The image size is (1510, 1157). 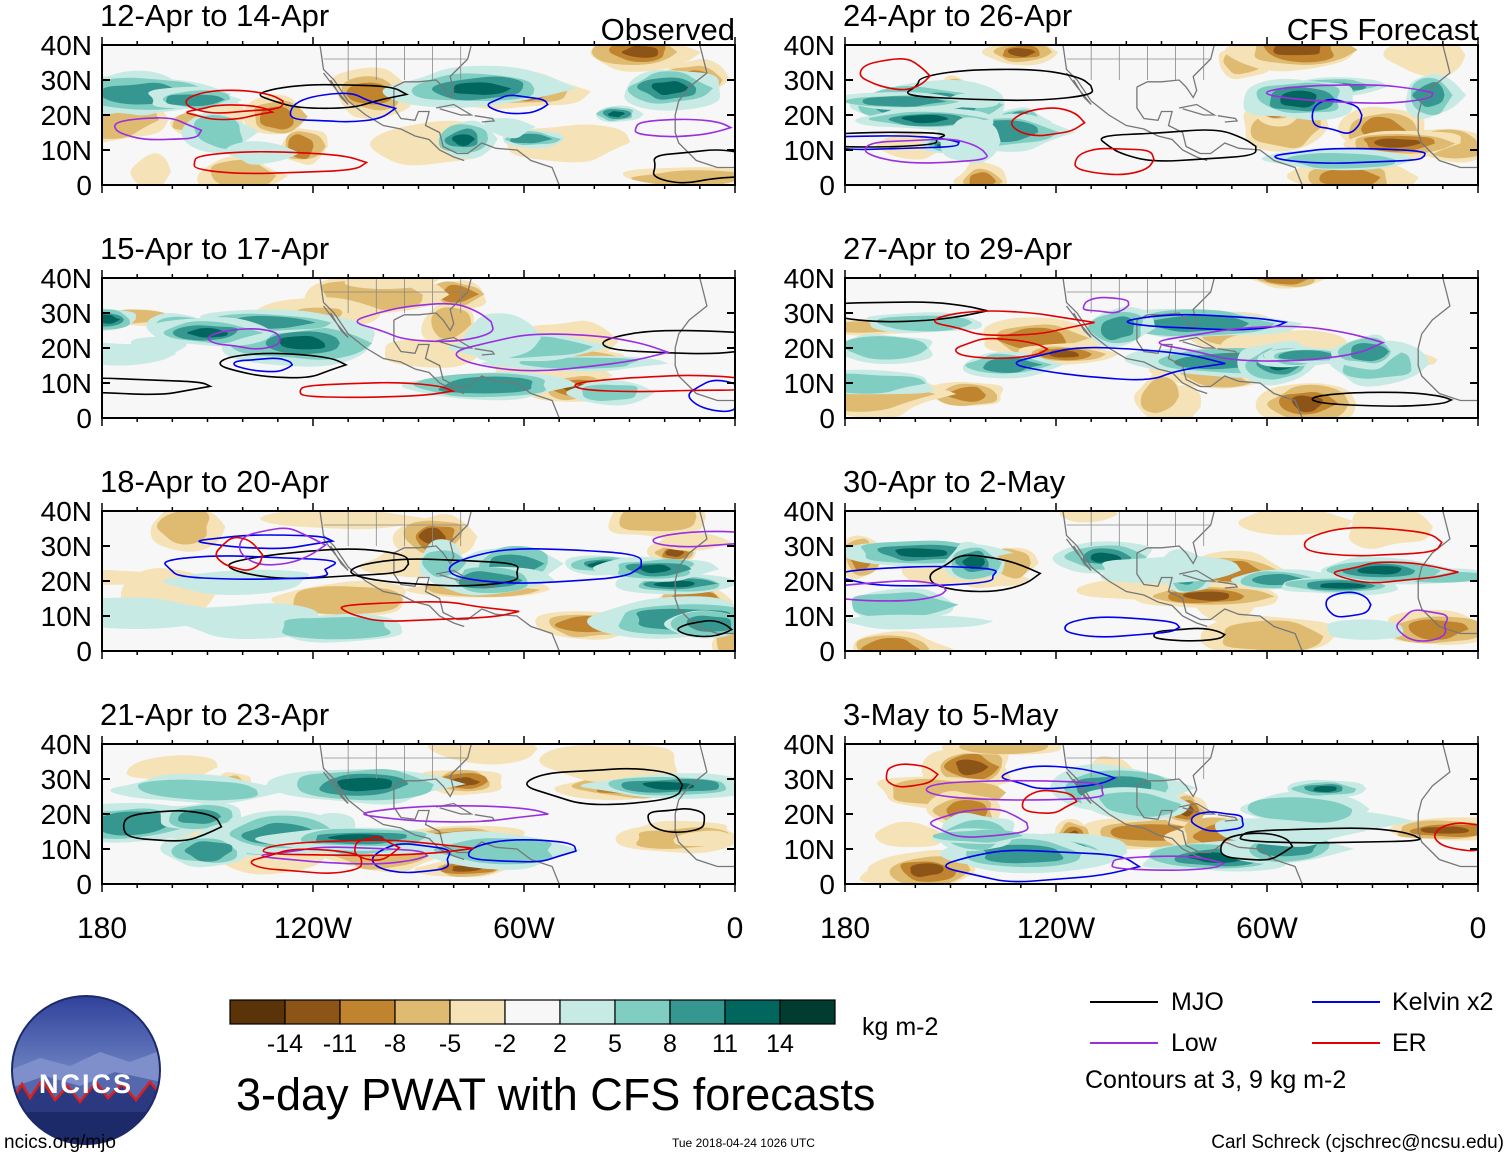 I want to click on map-panel: 40N 30N 20N 10N 0 3-May to 5-May, so click(x=1131, y=798).